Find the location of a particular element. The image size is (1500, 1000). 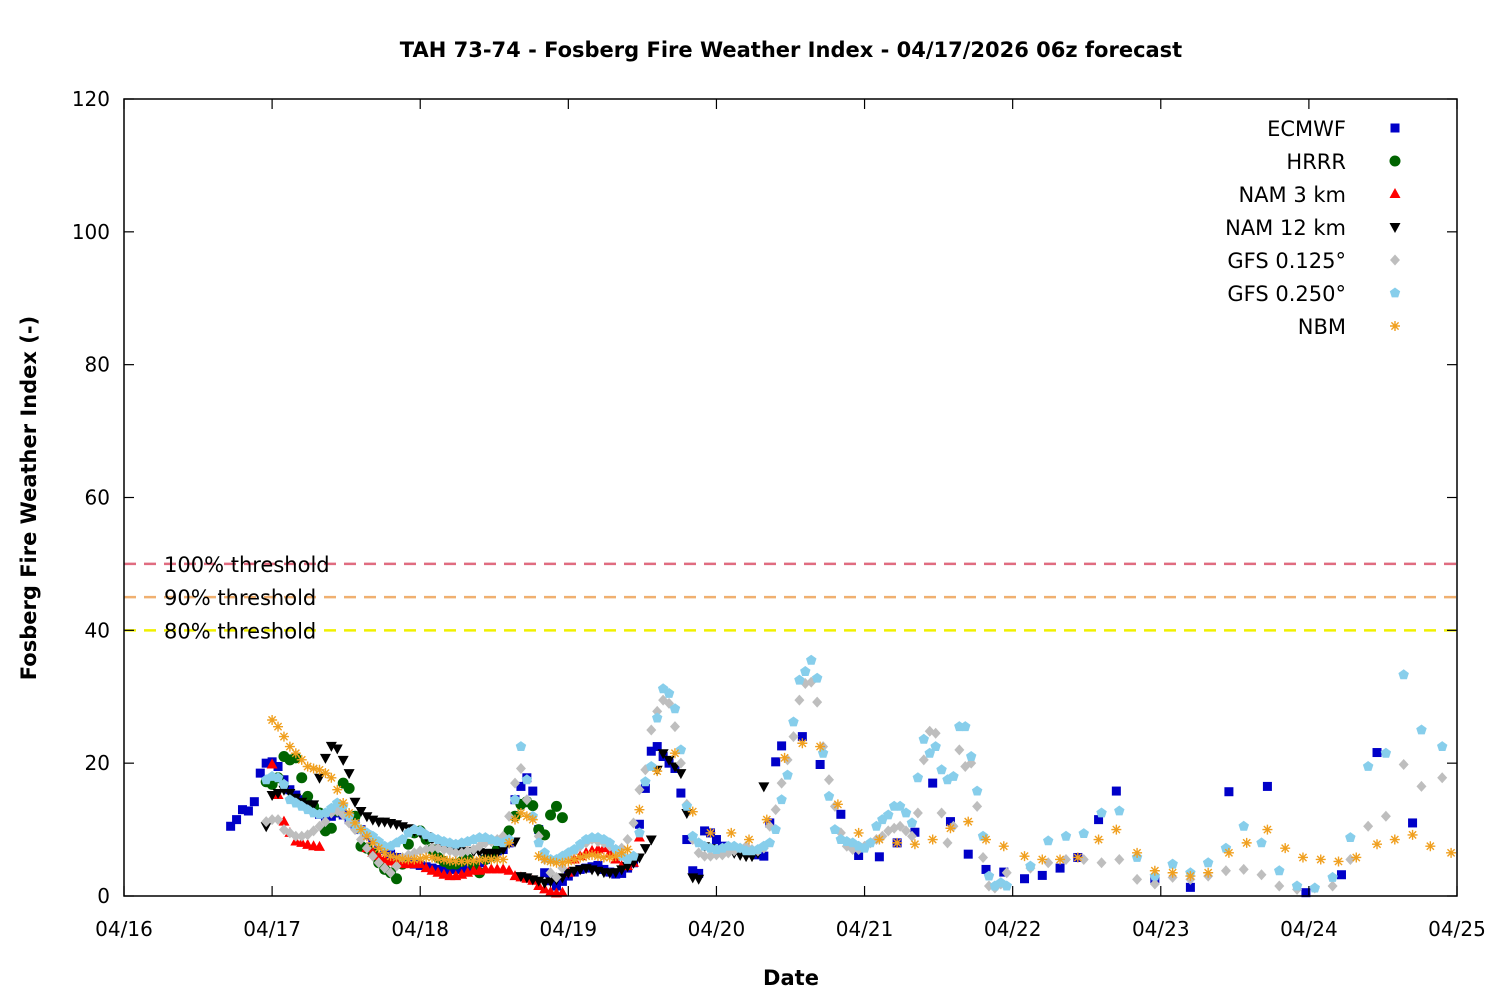

legend-label: NAM 3 km is located at coordinates (1292, 195).